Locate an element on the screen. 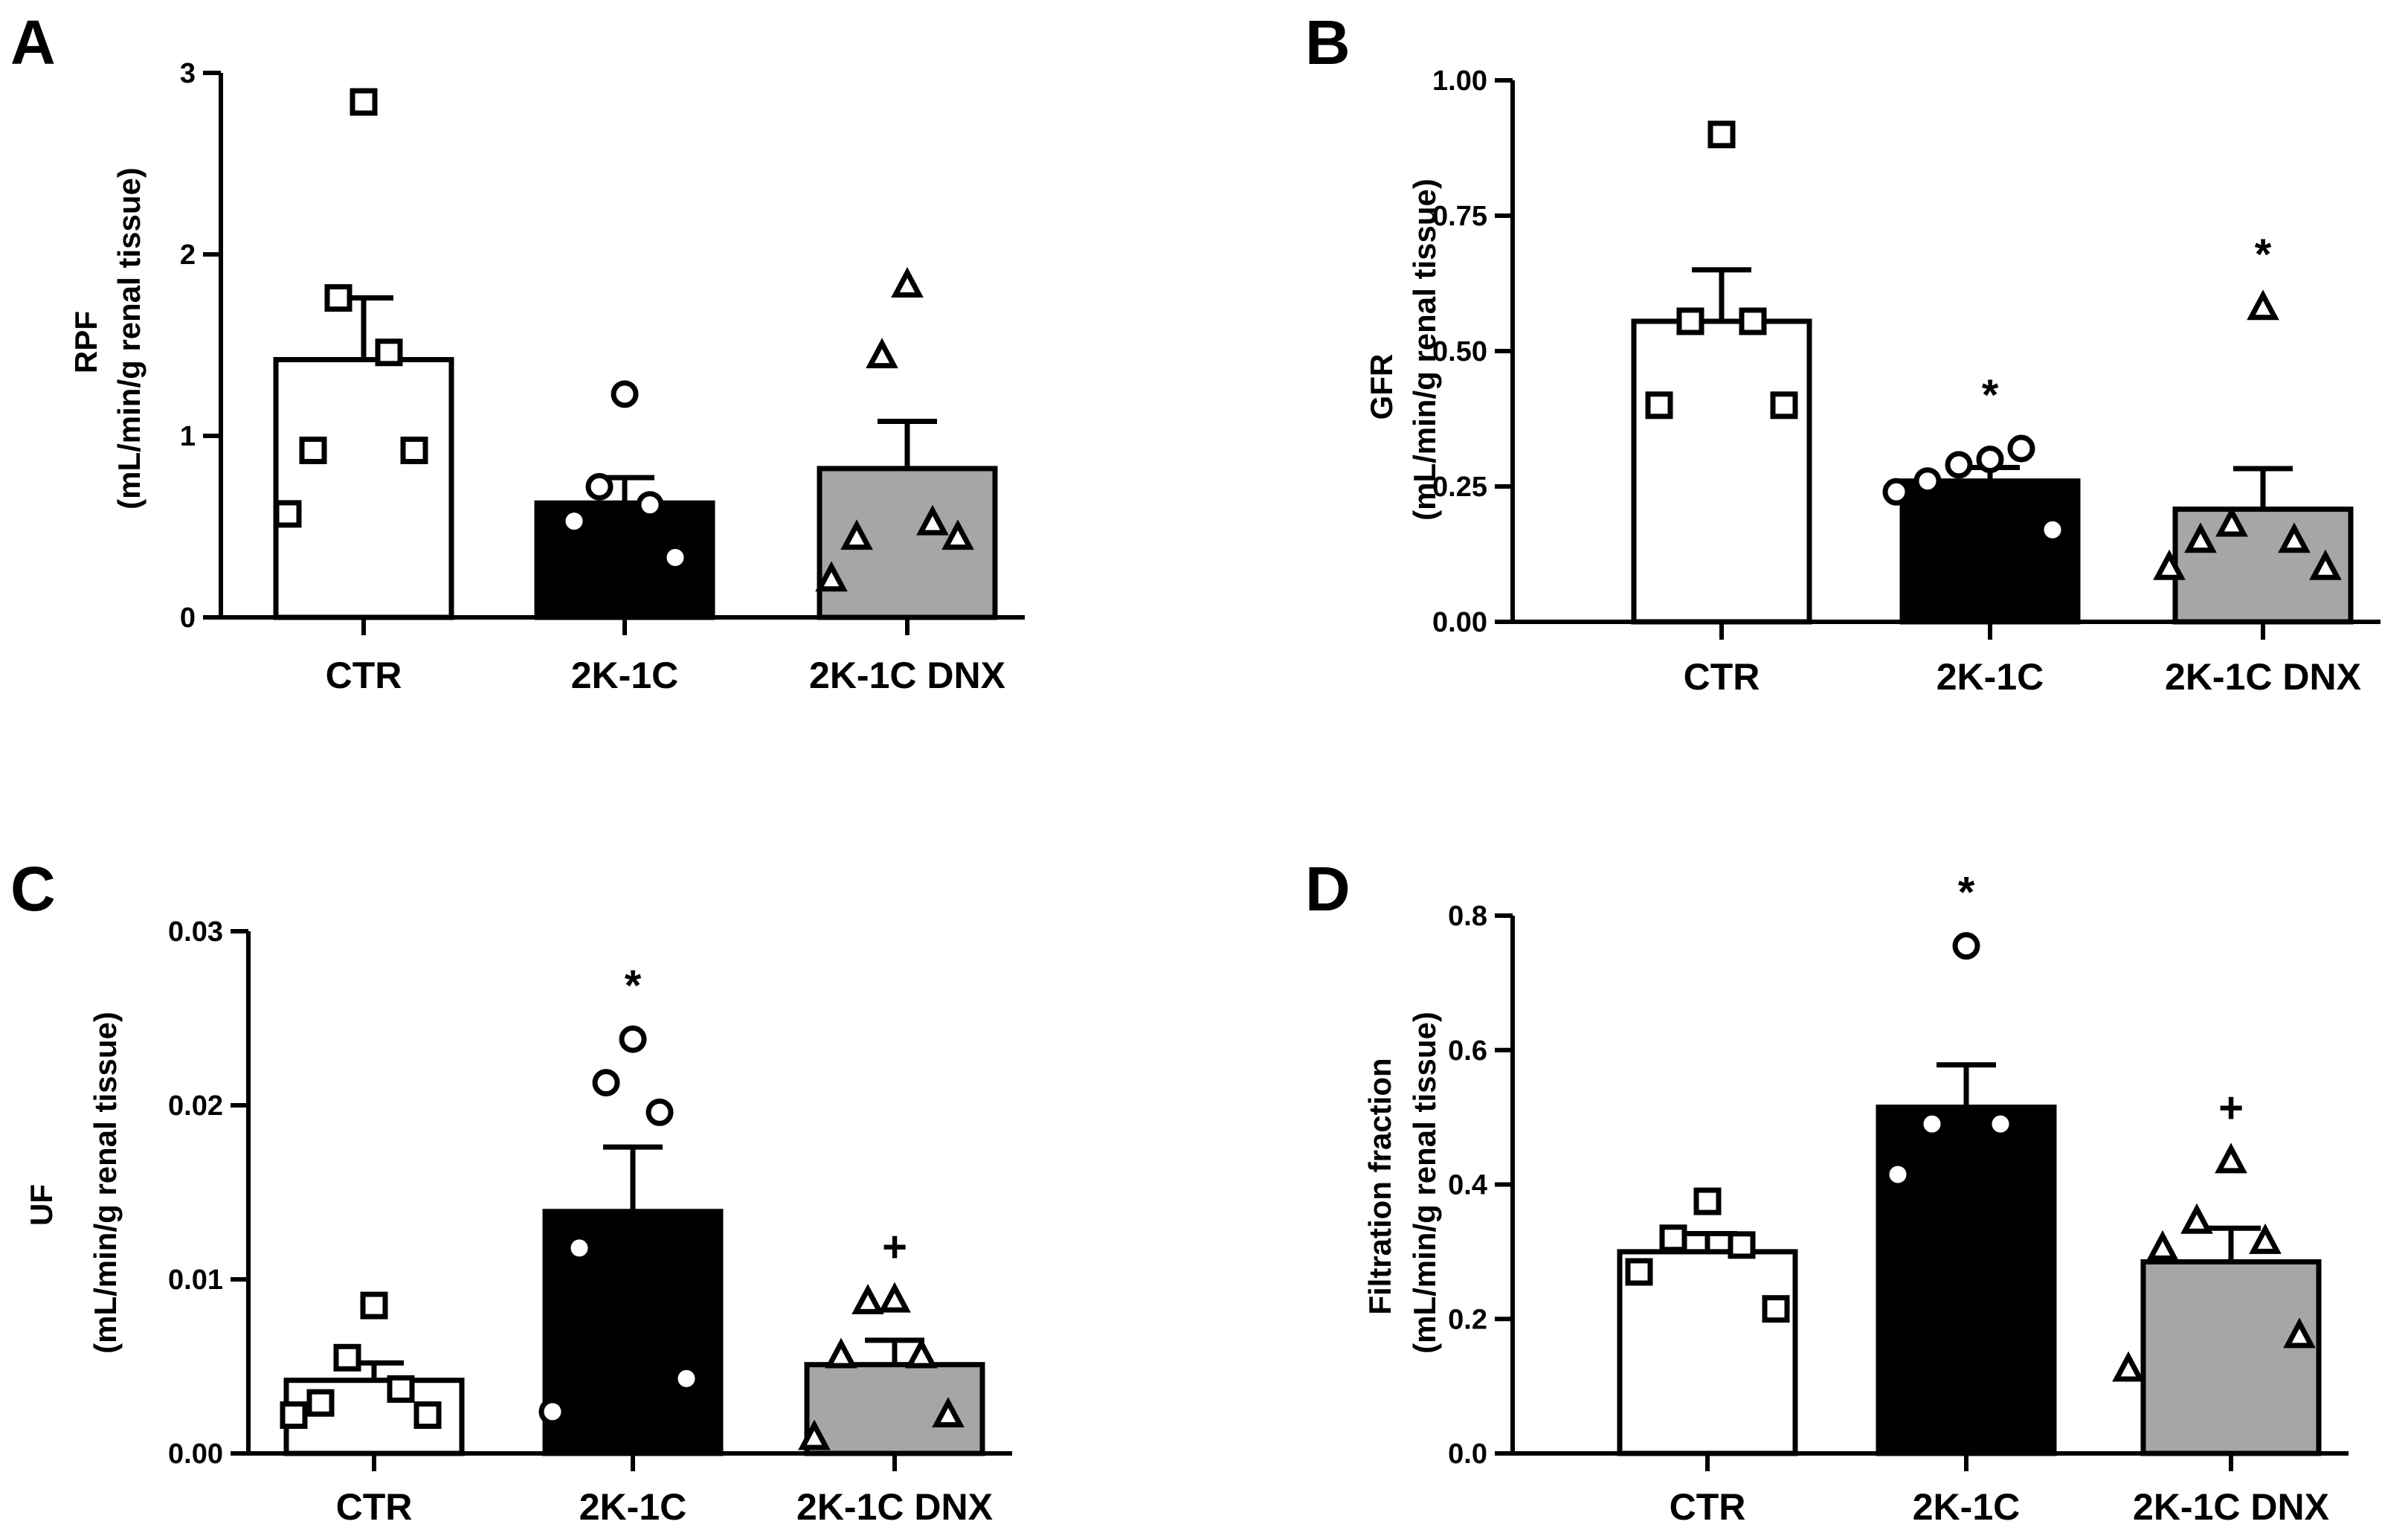 The image size is (2408, 1533). panel-letter: C is located at coordinates (33, 889).